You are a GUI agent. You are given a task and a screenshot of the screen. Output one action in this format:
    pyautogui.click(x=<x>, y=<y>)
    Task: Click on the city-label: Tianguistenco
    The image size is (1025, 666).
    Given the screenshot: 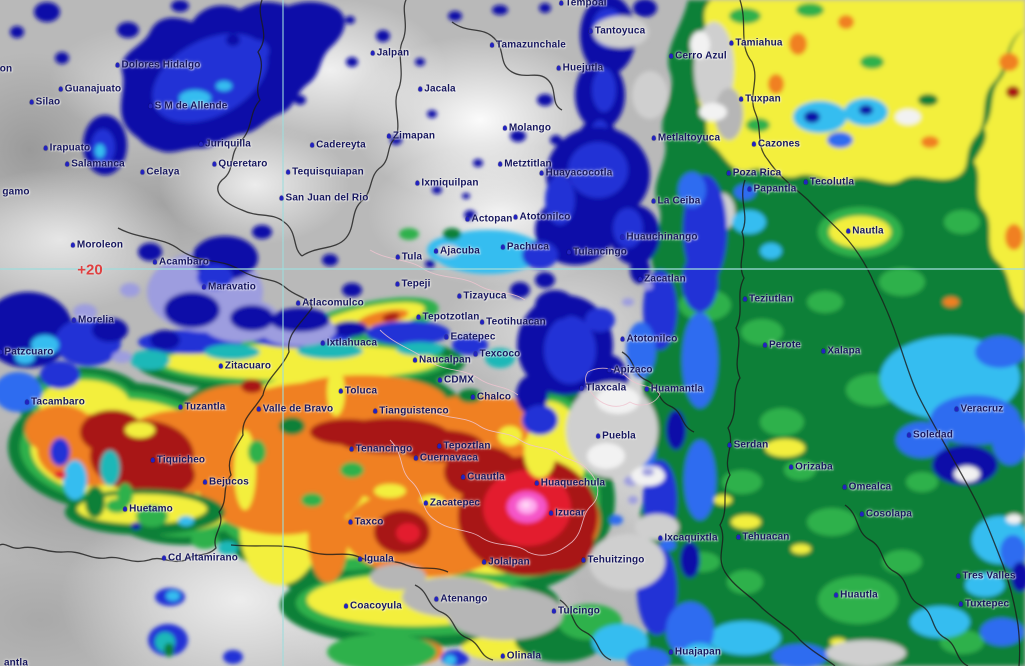 What is the action you would take?
    pyautogui.click(x=411, y=411)
    